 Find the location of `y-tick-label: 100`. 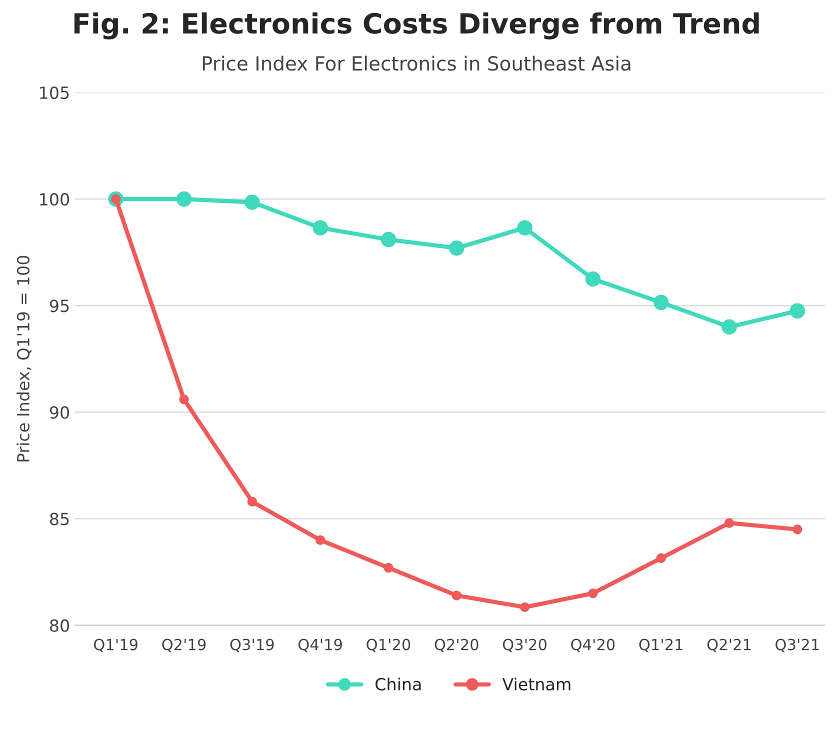

y-tick-label: 100 is located at coordinates (54, 199).